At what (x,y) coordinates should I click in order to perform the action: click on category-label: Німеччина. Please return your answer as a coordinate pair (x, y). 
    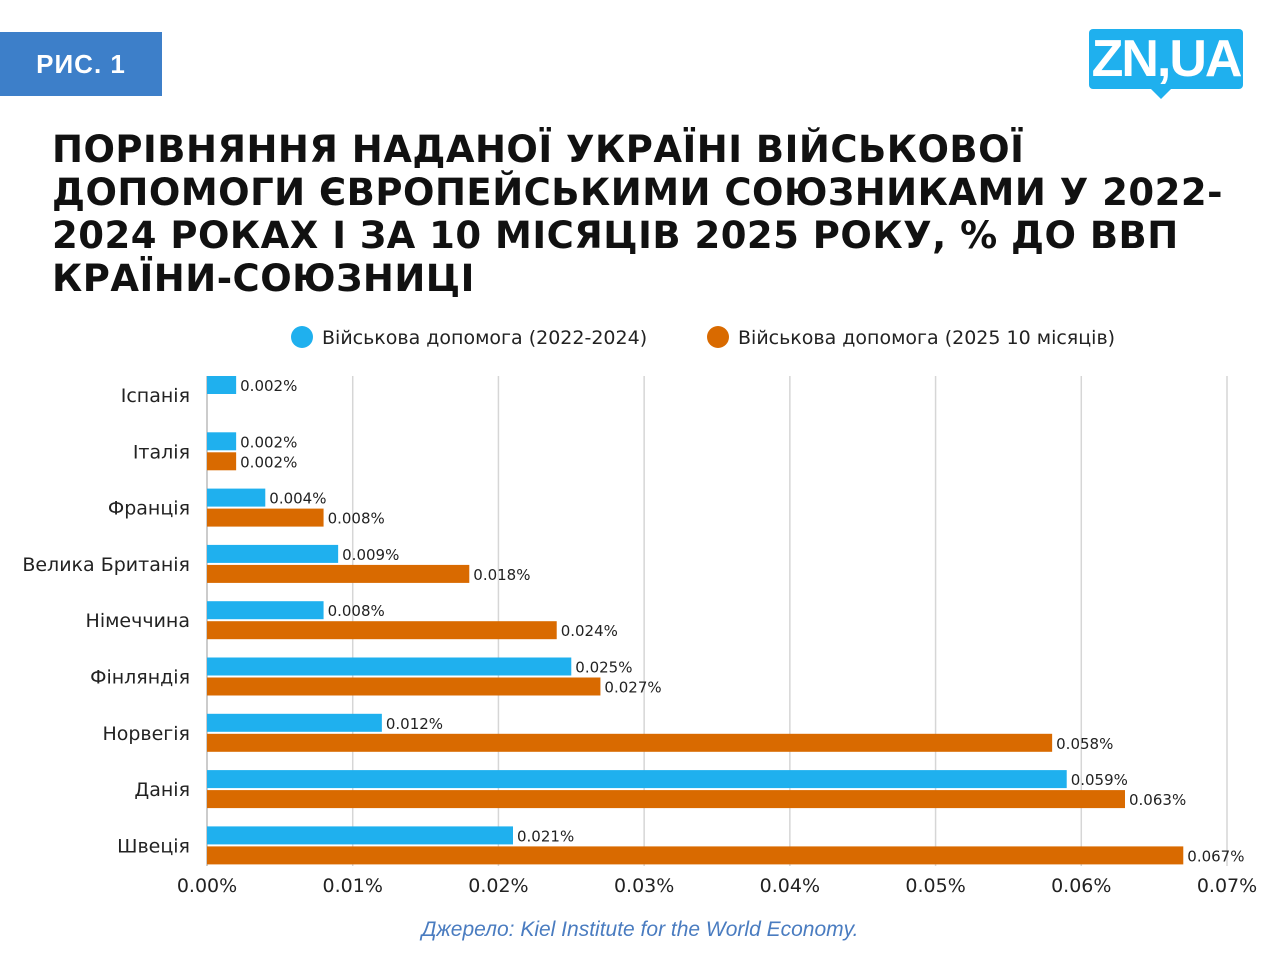
    Looking at the image, I should click on (138, 621).